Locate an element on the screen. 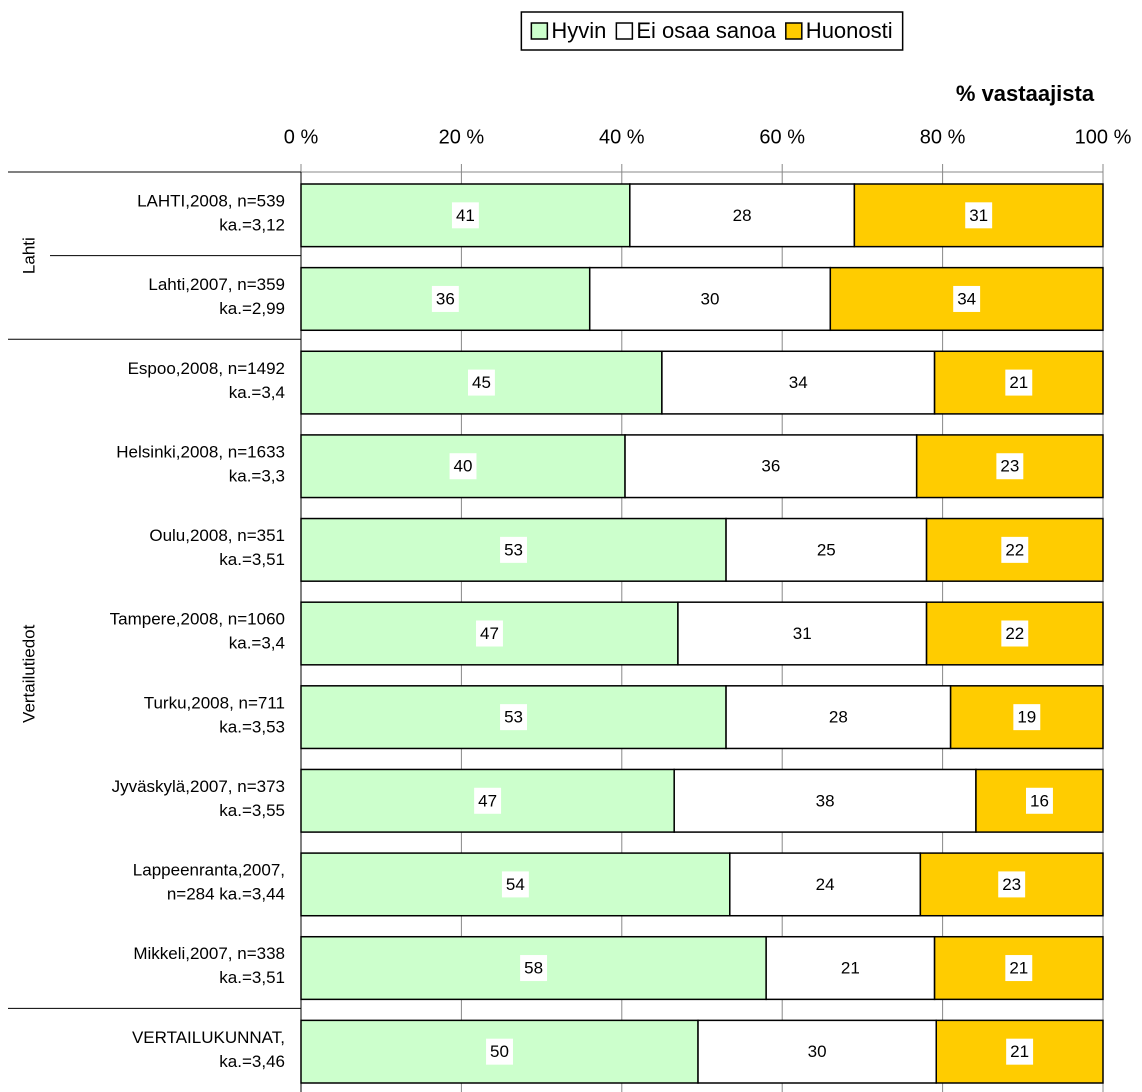  y-tick-label: ka.=3,55 is located at coordinates (252, 810).